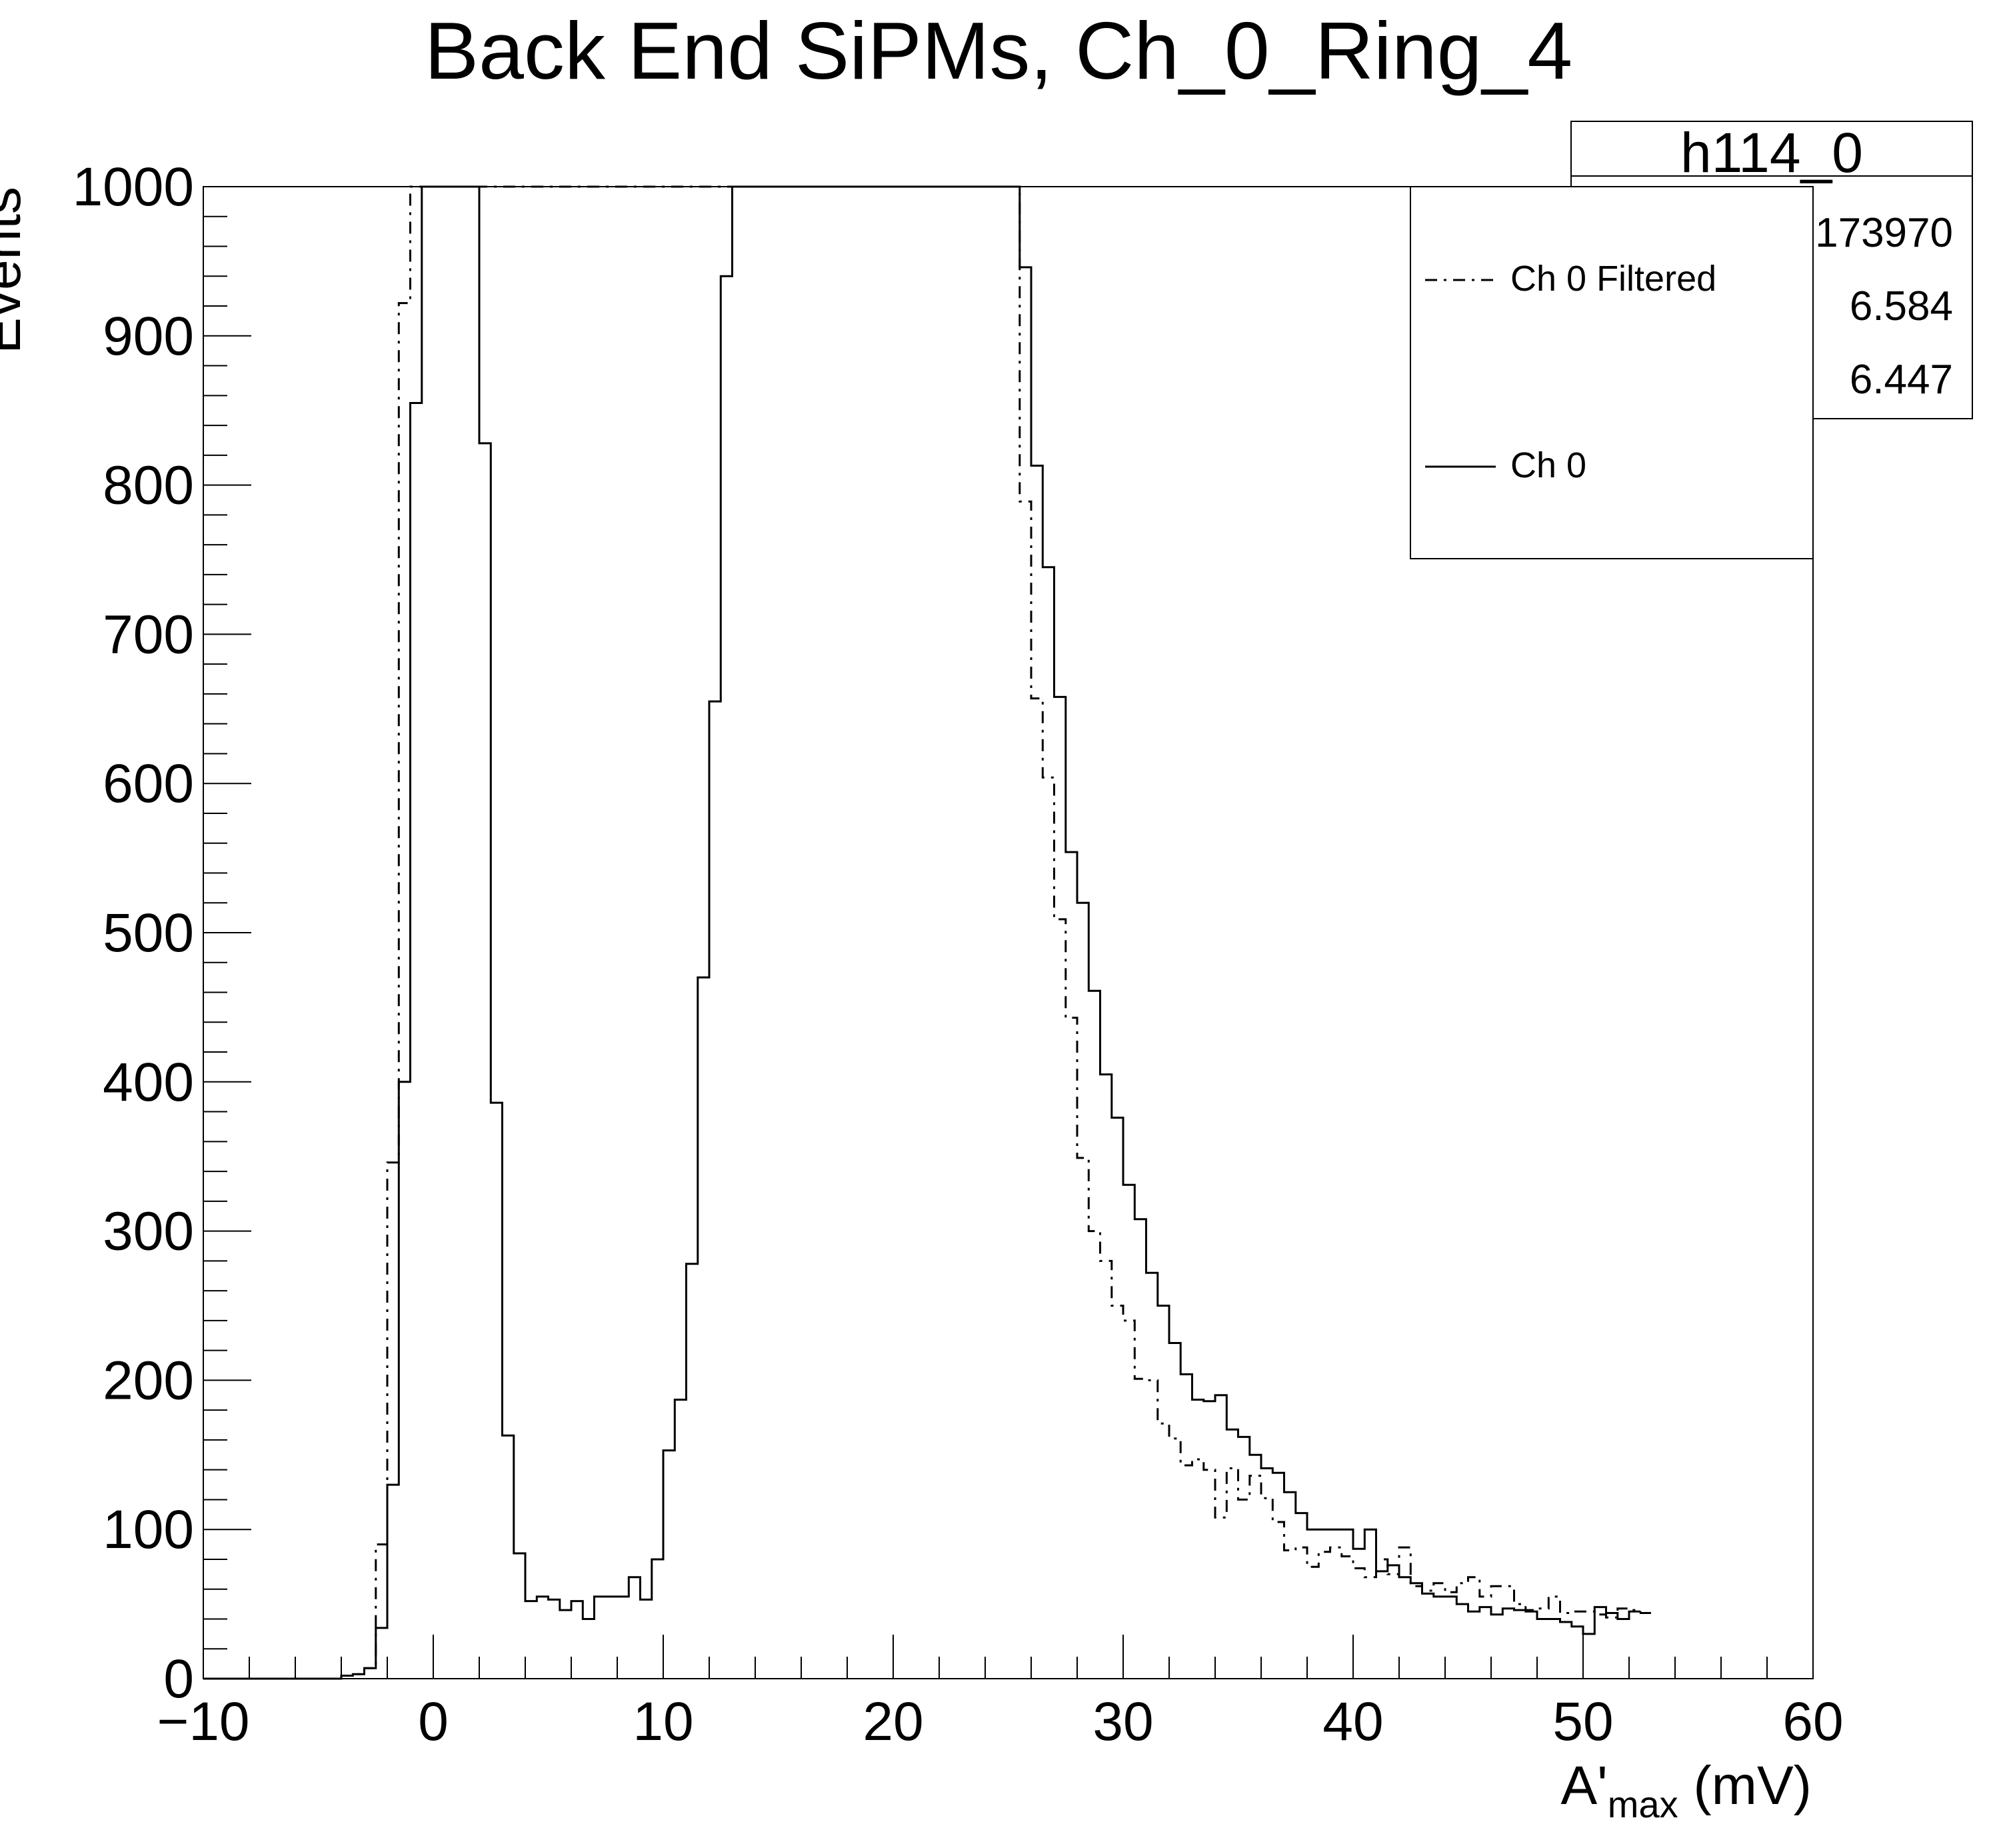 The height and width of the screenshot is (1848, 1997). I want to click on chart-title: Back End SiPMs, Ch_0_Ring_4, so click(998, 50).